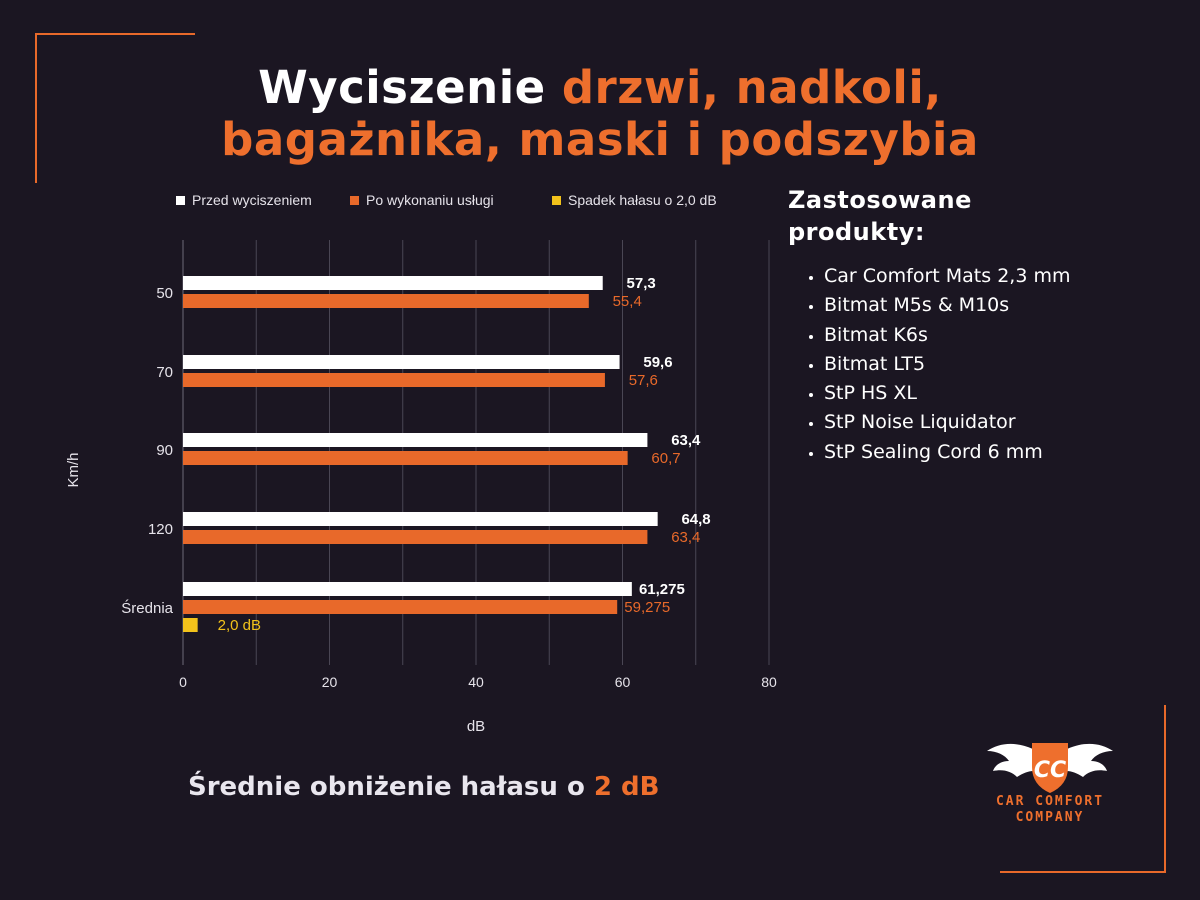 Image resolution: width=1200 pixels, height=900 pixels. I want to click on product-item: StP Noise Liquidator, so click(947, 422).